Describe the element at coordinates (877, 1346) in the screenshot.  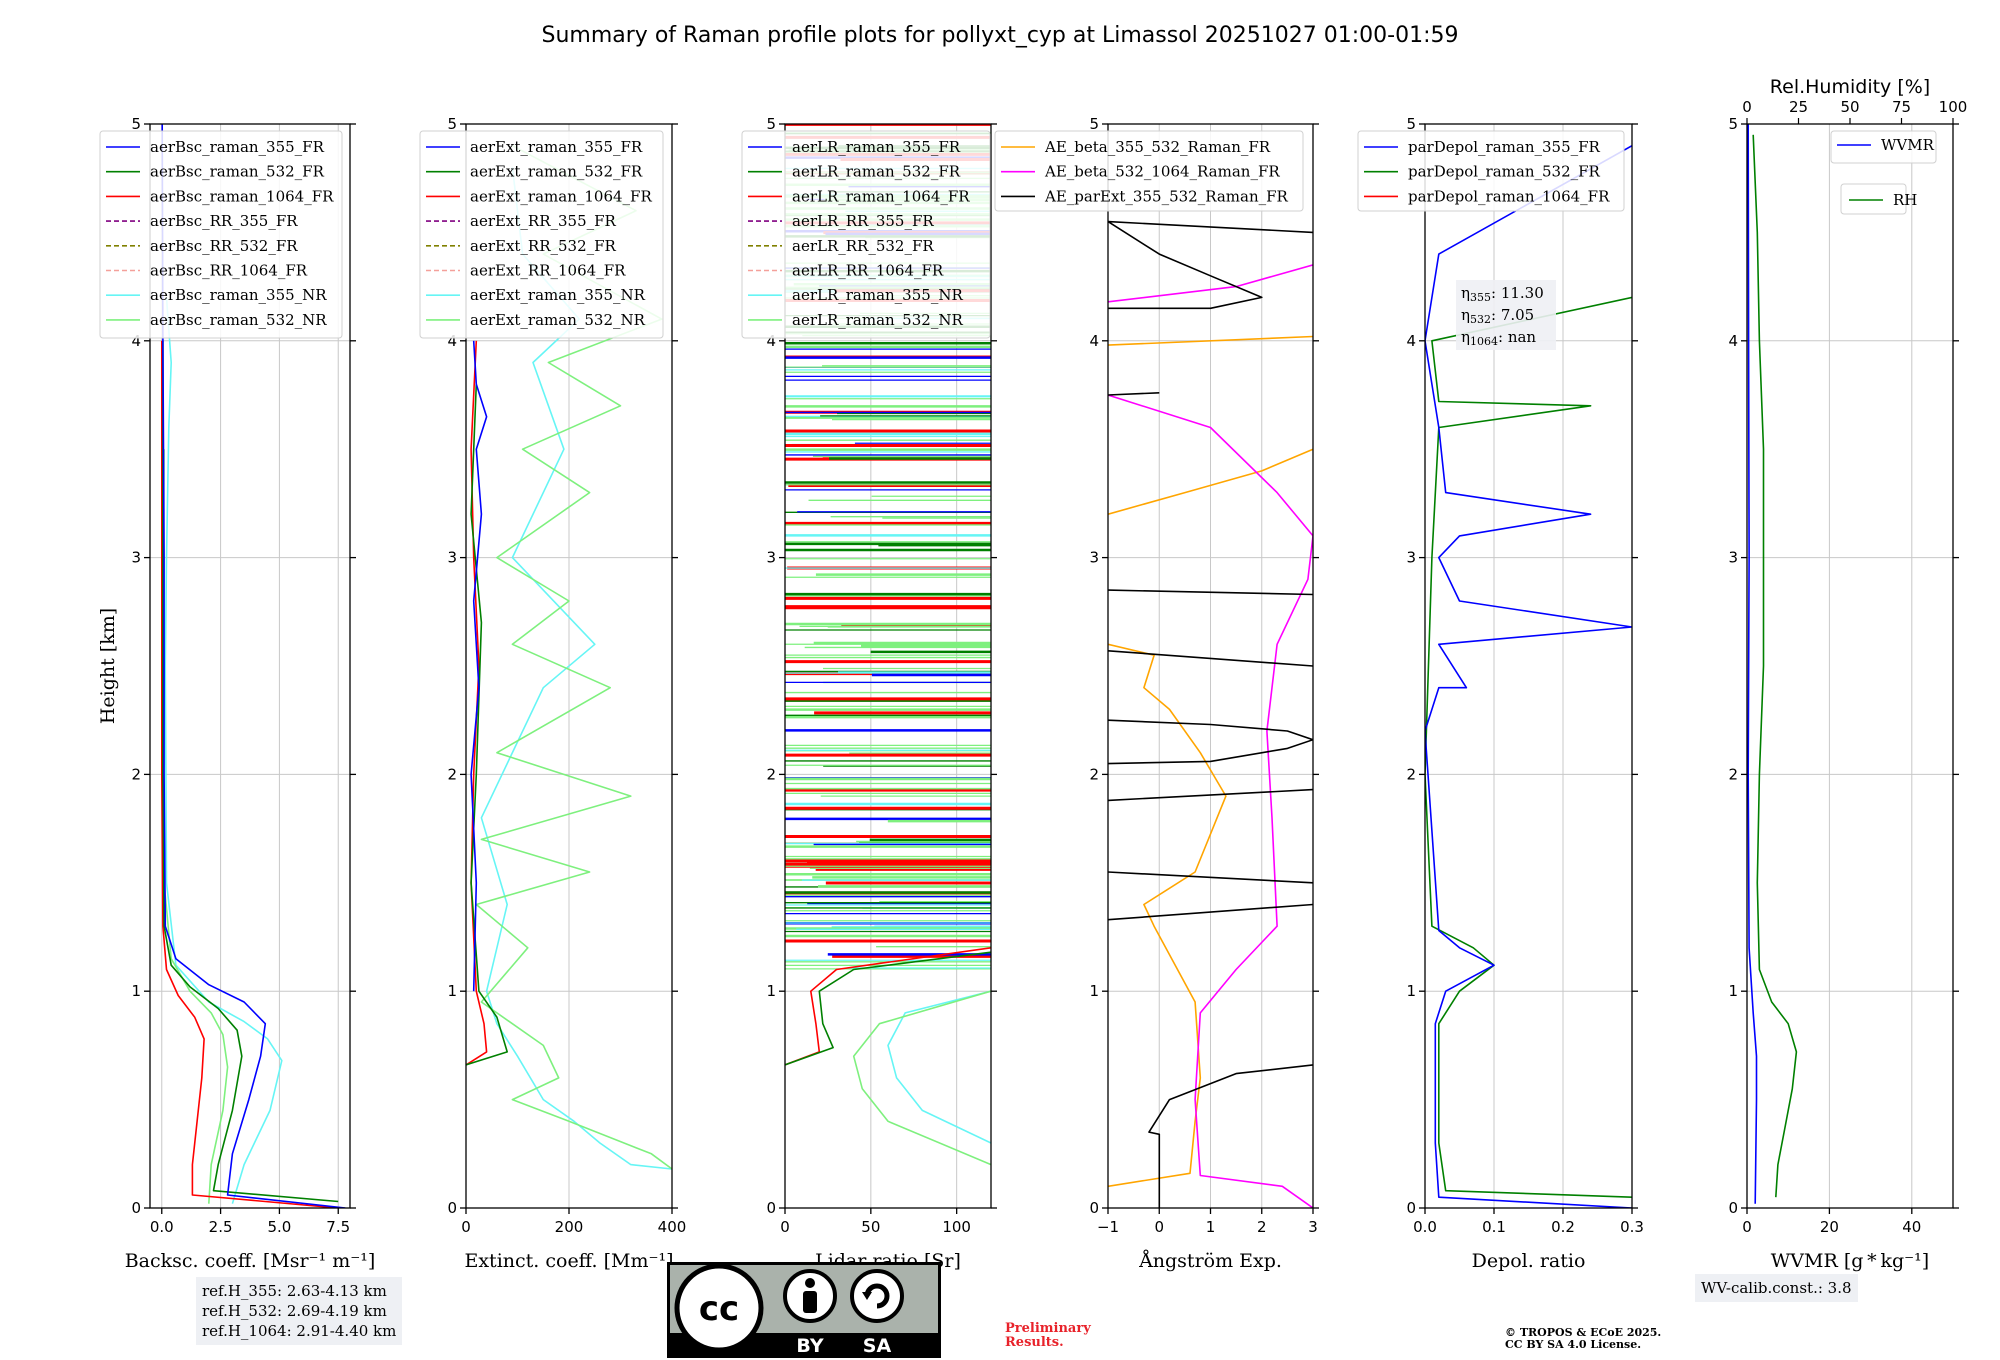
I see `sa-text: SA` at that location.